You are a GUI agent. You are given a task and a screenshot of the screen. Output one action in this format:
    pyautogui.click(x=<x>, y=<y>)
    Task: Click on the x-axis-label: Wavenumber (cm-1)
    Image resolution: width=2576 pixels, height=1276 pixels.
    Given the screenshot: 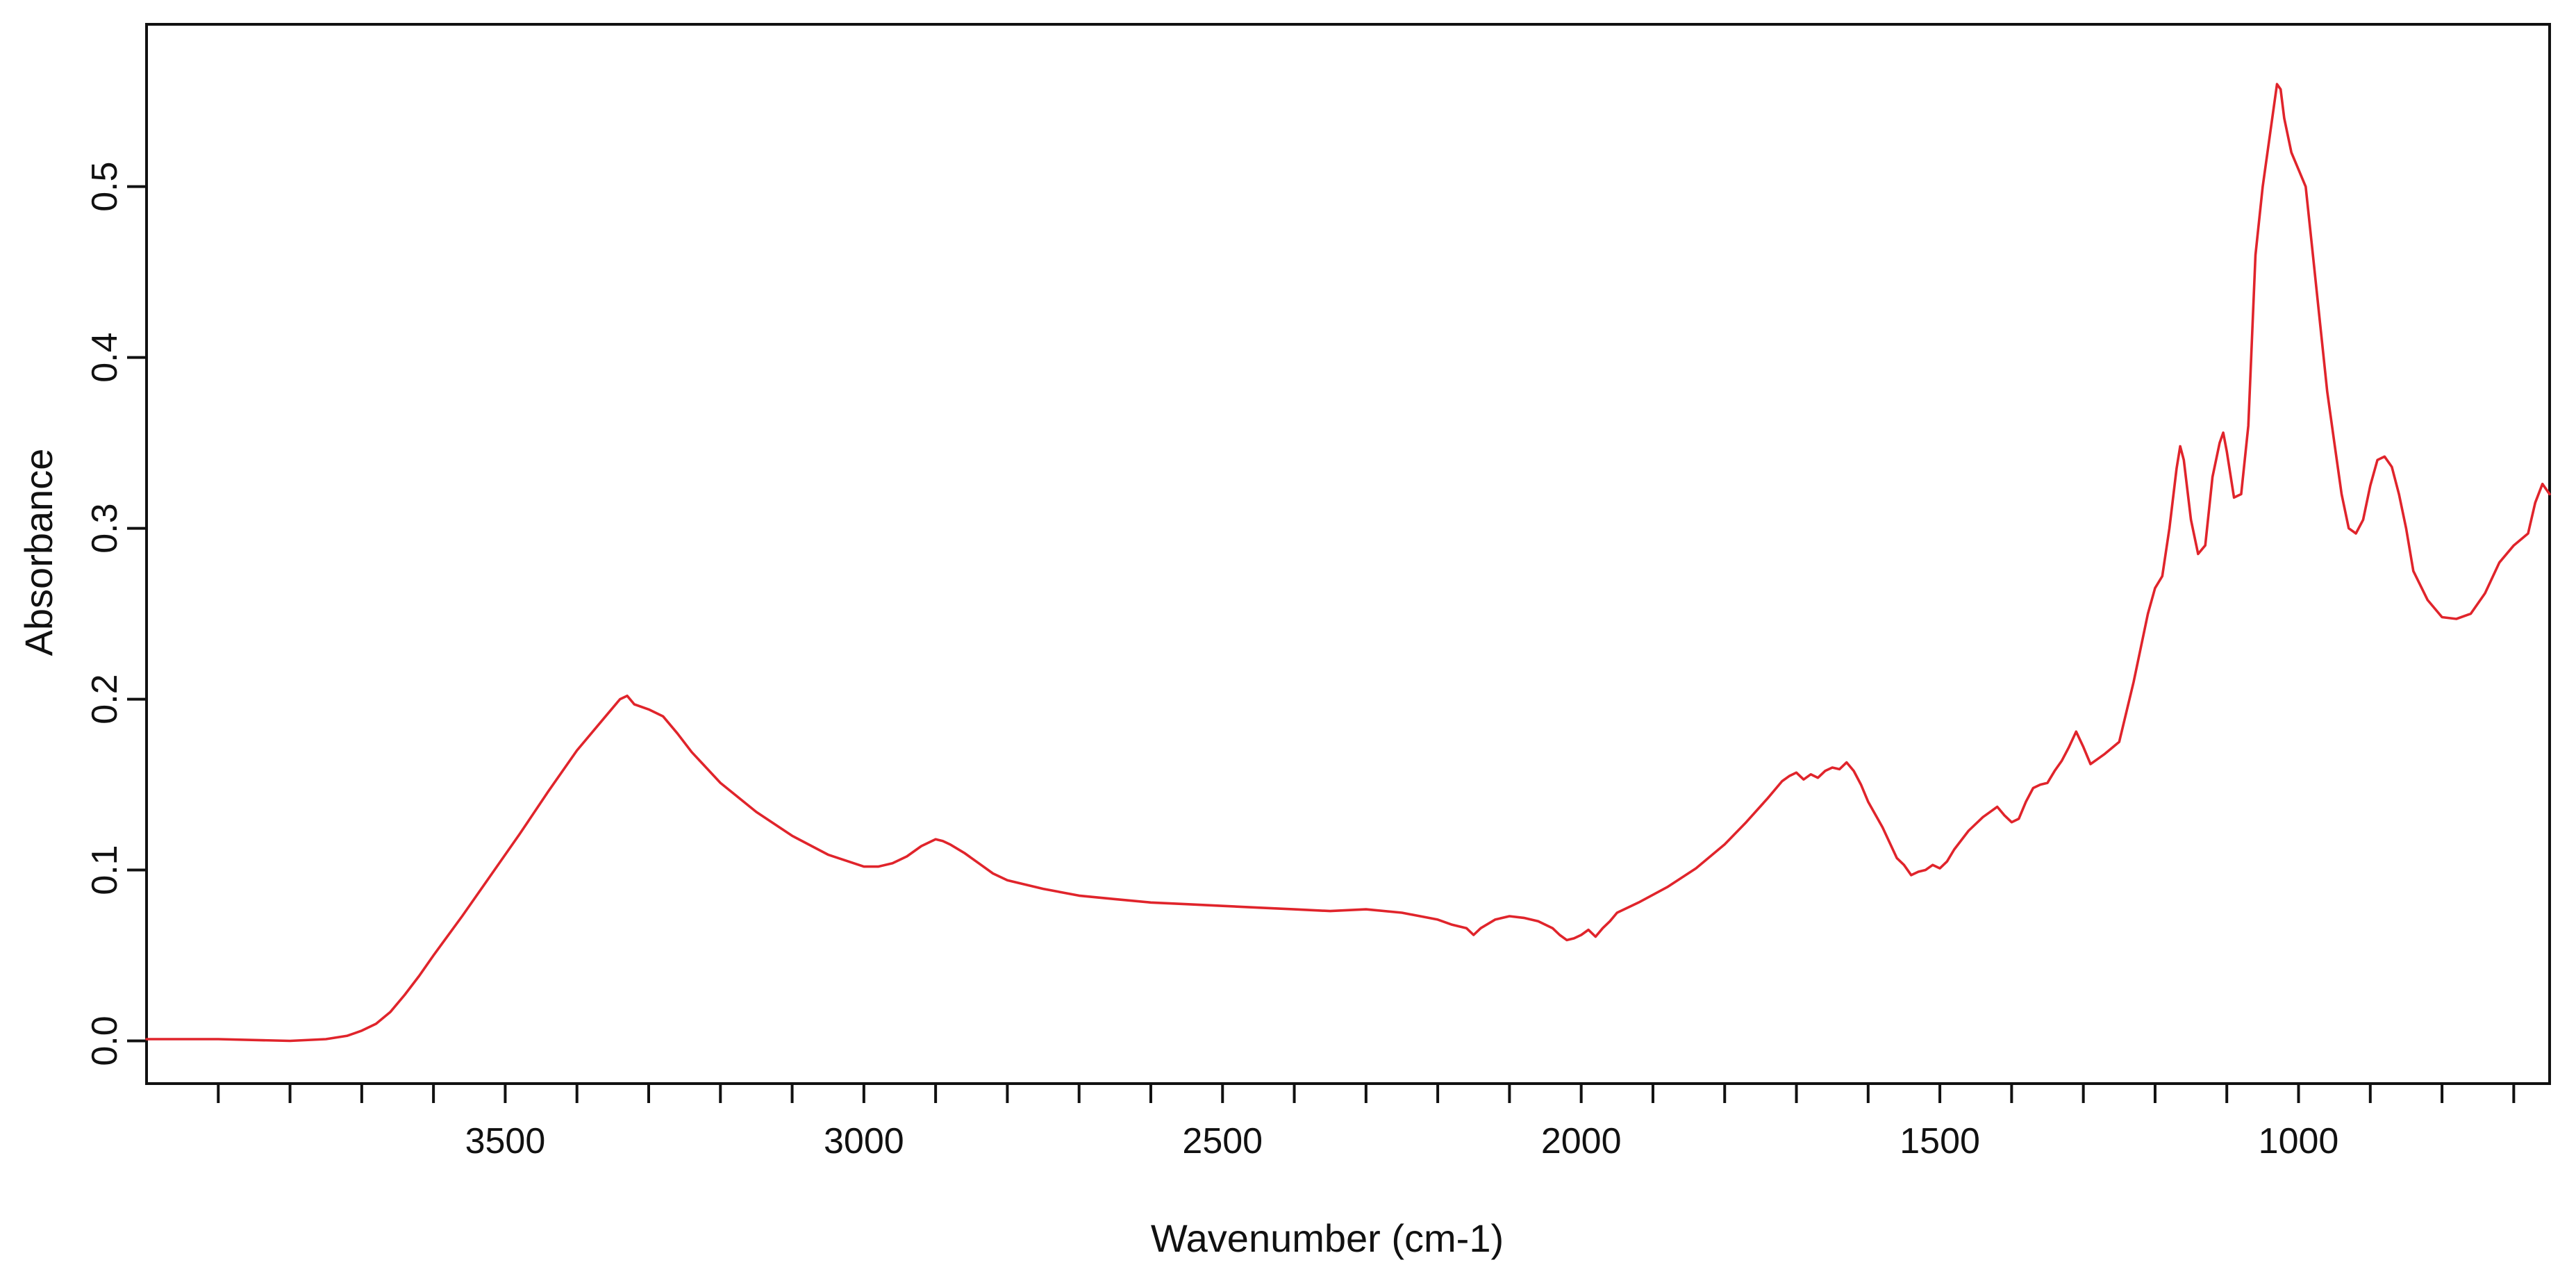 What is the action you would take?
    pyautogui.click(x=1327, y=1238)
    